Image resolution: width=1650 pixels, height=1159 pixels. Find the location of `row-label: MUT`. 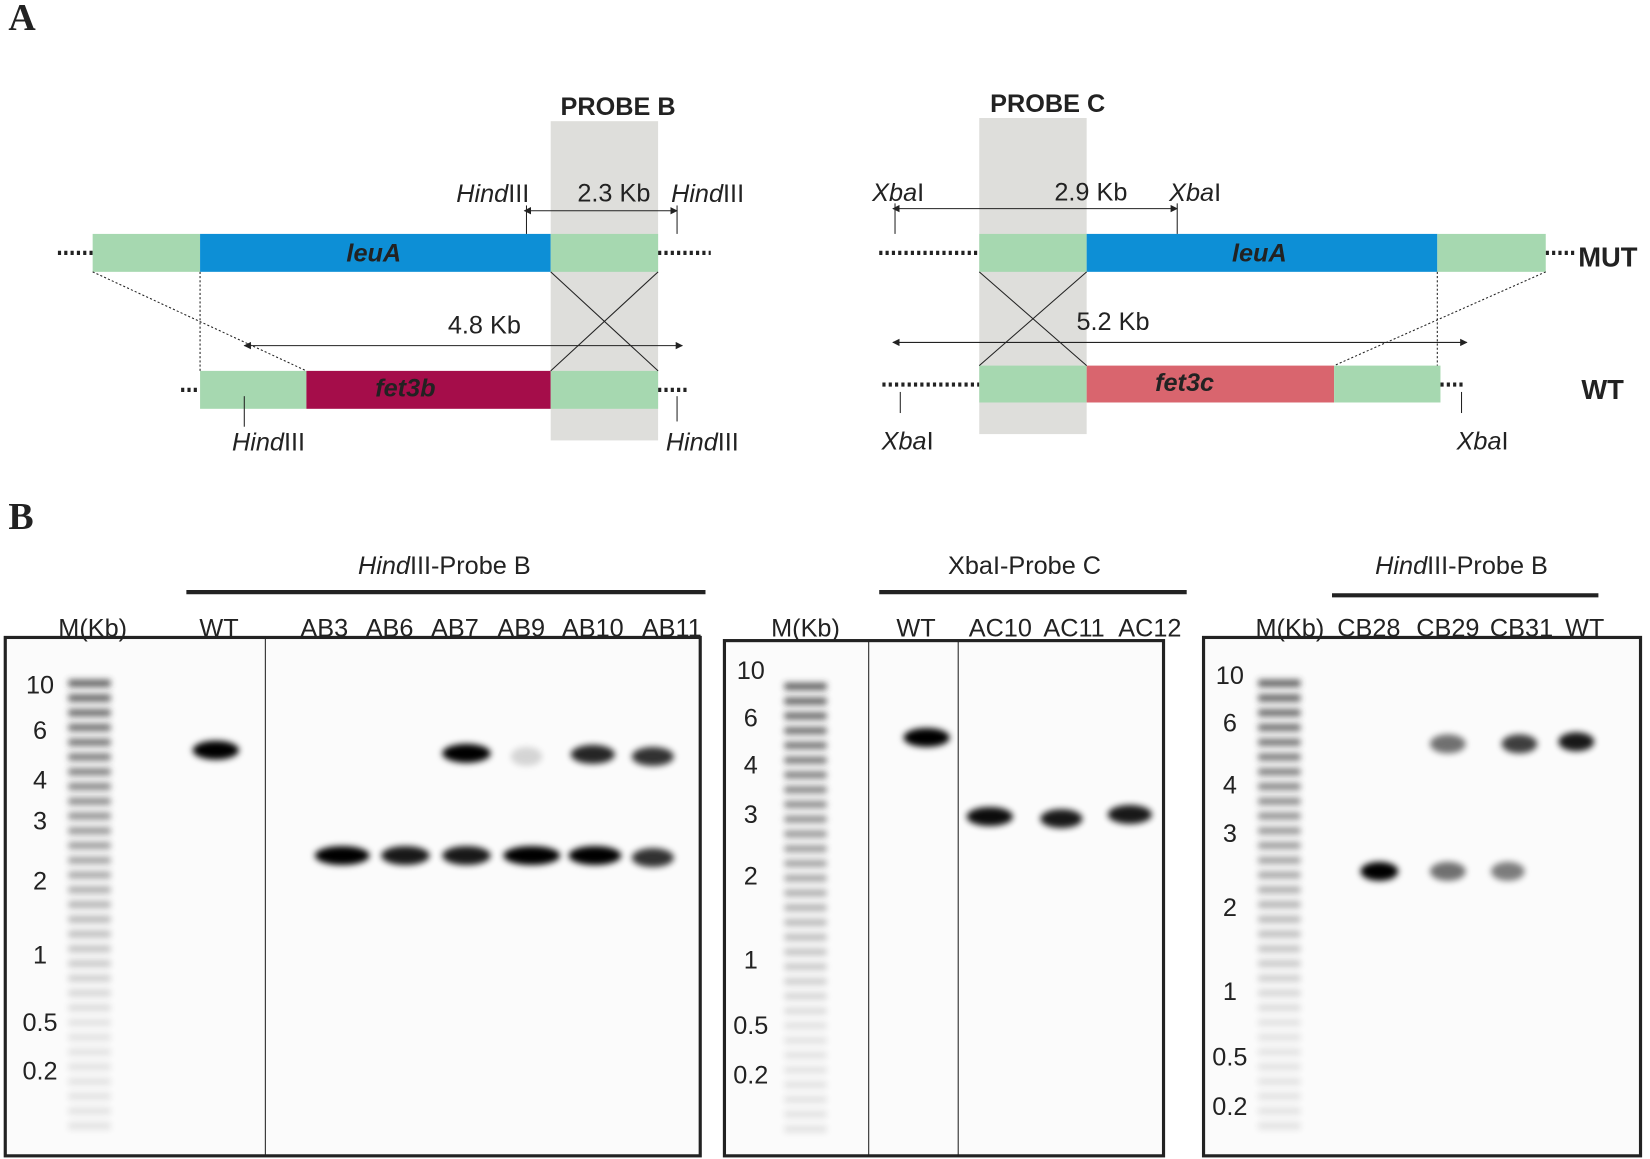

row-label: MUT is located at coordinates (1608, 256).